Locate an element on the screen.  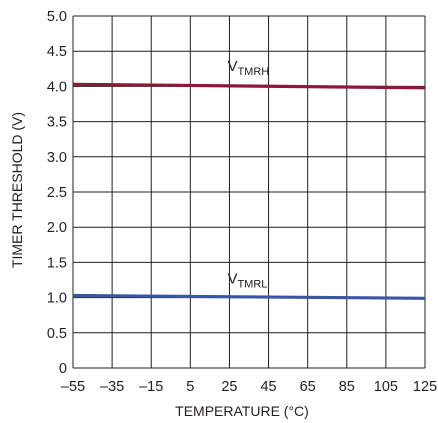
x-axis-label: TEMPERATURE (°C) is located at coordinates (242, 411).